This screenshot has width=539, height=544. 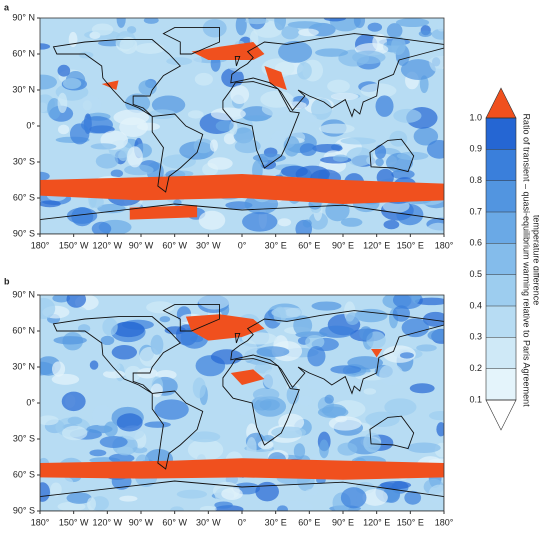 I want to click on x-tick-label: 120° E, so click(x=376, y=522).